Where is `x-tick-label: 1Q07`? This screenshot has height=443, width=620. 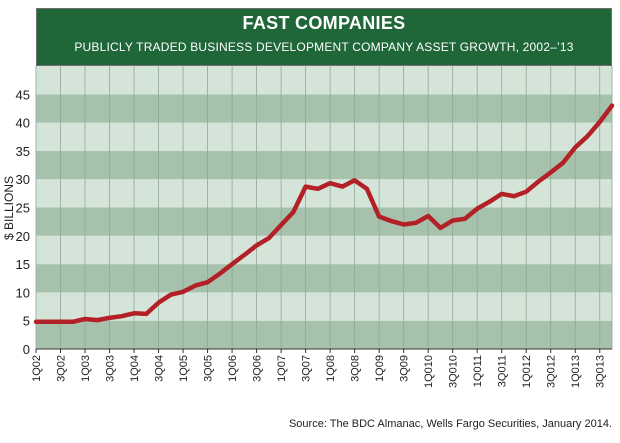
x-tick-label: 1Q07 is located at coordinates (282, 368).